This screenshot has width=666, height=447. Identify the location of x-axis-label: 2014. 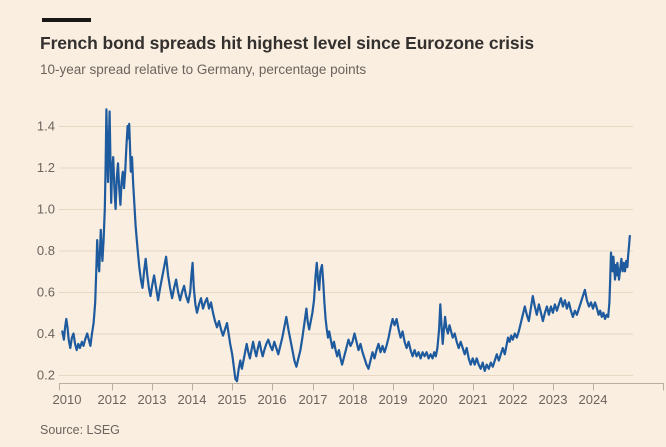
(192, 399).